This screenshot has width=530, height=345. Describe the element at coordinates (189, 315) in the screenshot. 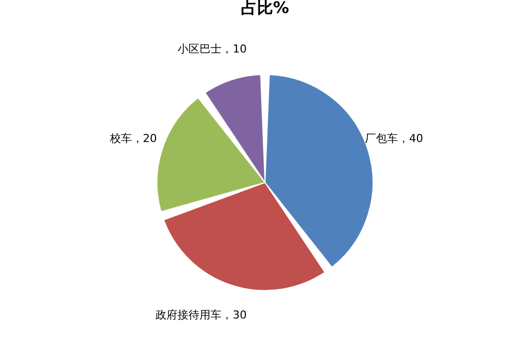

I see `slice-label: 政府接待用车` at that location.